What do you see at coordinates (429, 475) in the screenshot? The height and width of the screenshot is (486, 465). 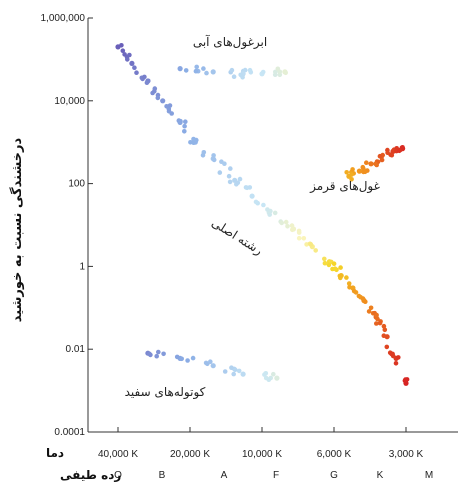 I see `spectral-class-label: M` at bounding box center [429, 475].